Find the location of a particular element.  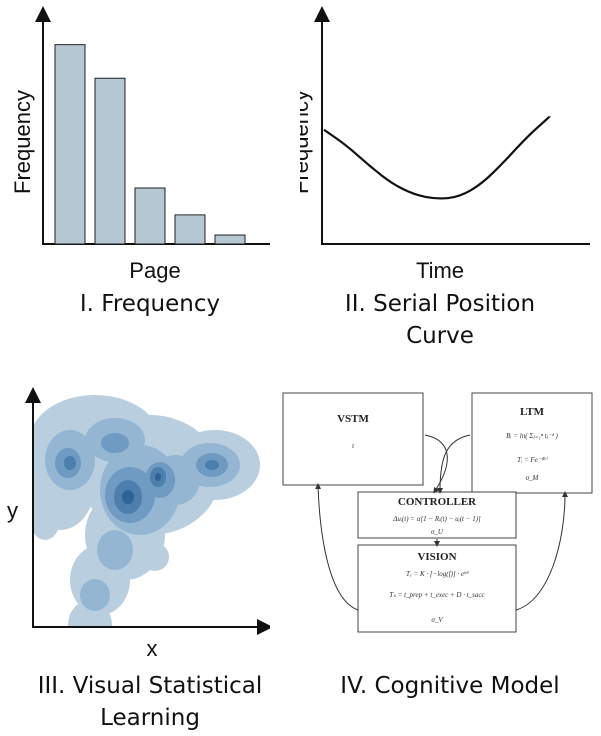

vision-equation-1: Tₑ = K · [−log(f)] · eᵏᶿ is located at coordinates (437, 574).